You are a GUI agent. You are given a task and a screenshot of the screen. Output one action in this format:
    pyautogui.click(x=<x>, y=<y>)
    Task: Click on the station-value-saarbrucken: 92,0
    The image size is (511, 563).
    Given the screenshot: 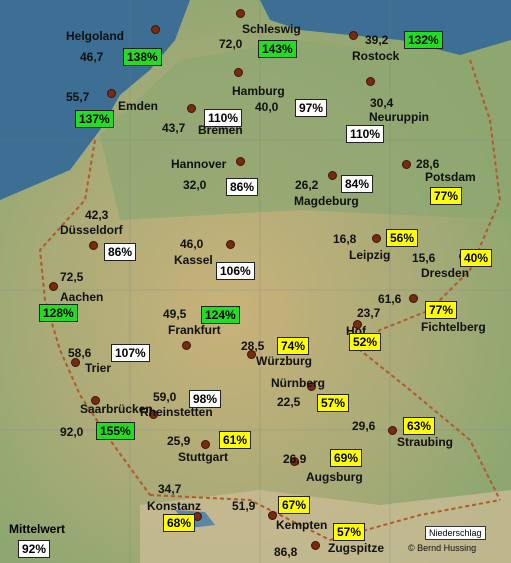 What is the action you would take?
    pyautogui.click(x=72, y=432)
    